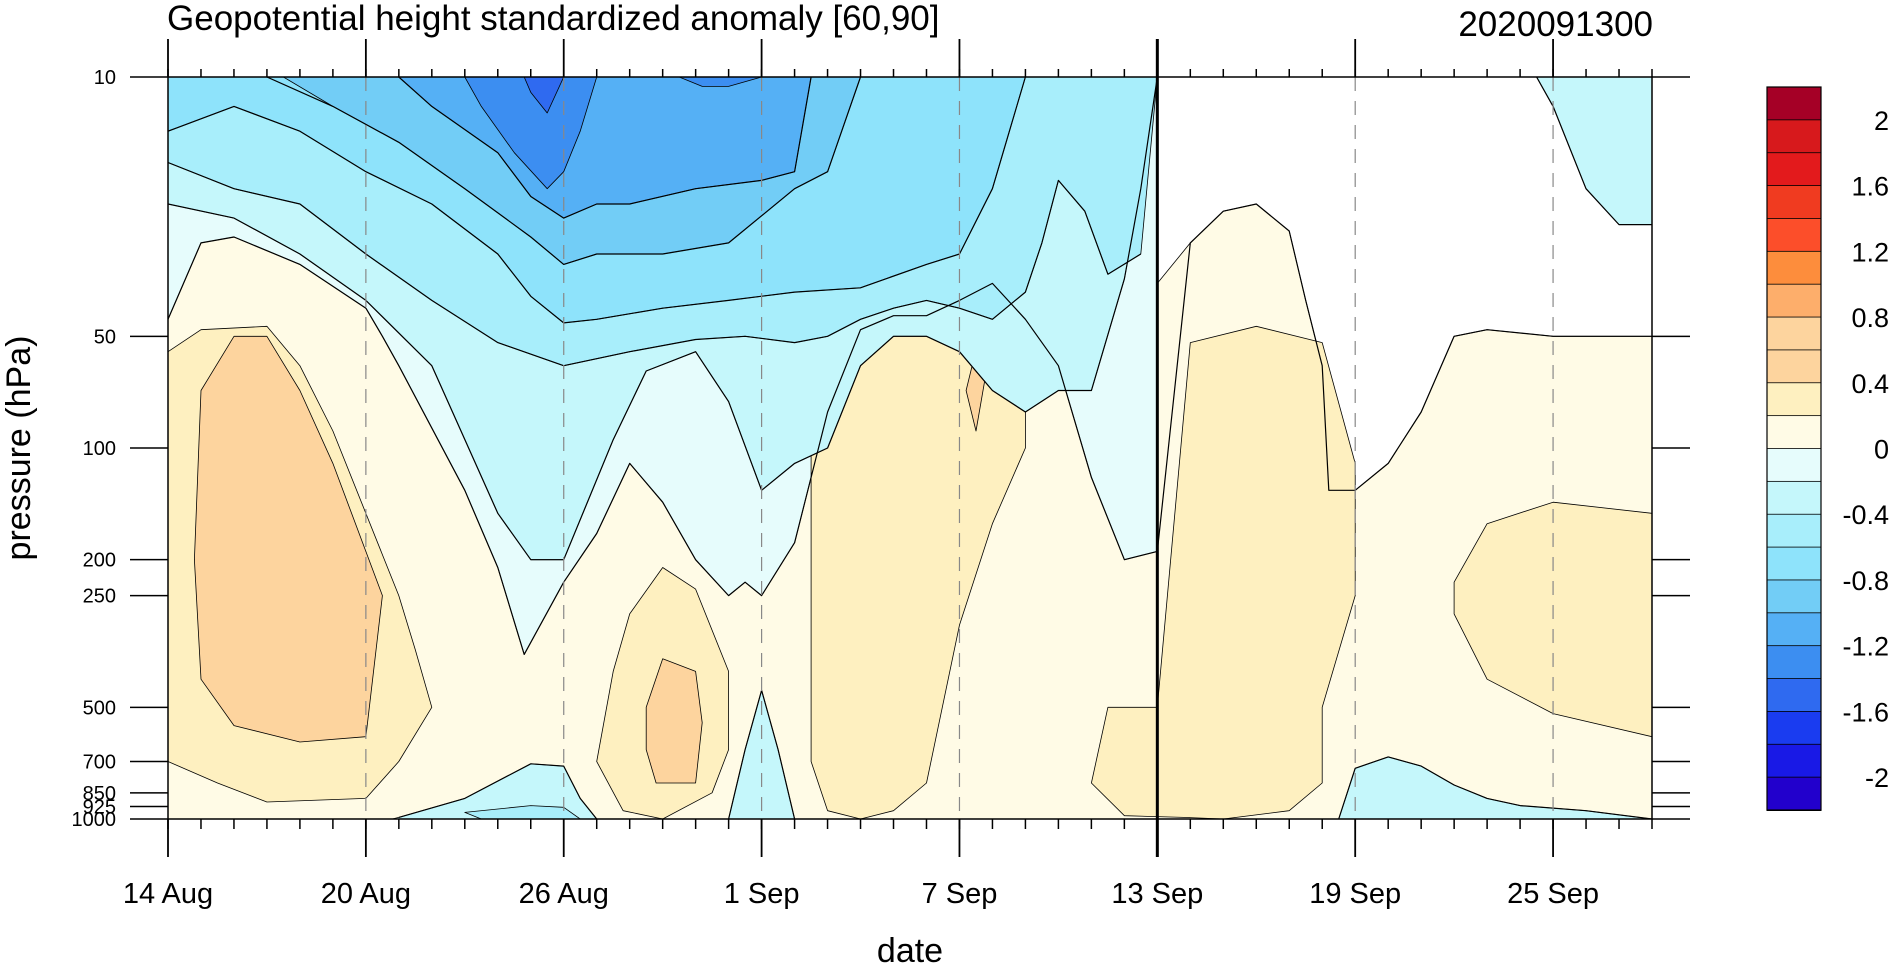 This screenshot has width=1889, height=969. I want to click on x-tick-label: 19 Sep, so click(1355, 894).